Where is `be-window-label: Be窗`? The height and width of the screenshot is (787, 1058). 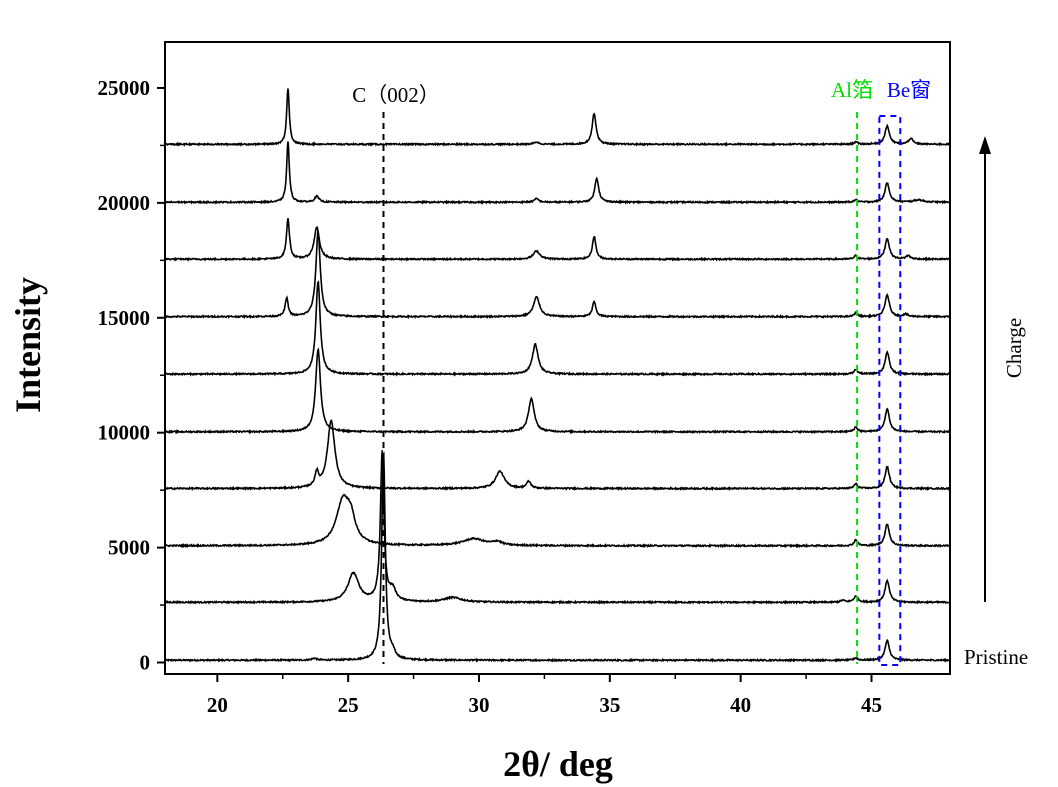 be-window-label: Be窗 is located at coordinates (909, 90).